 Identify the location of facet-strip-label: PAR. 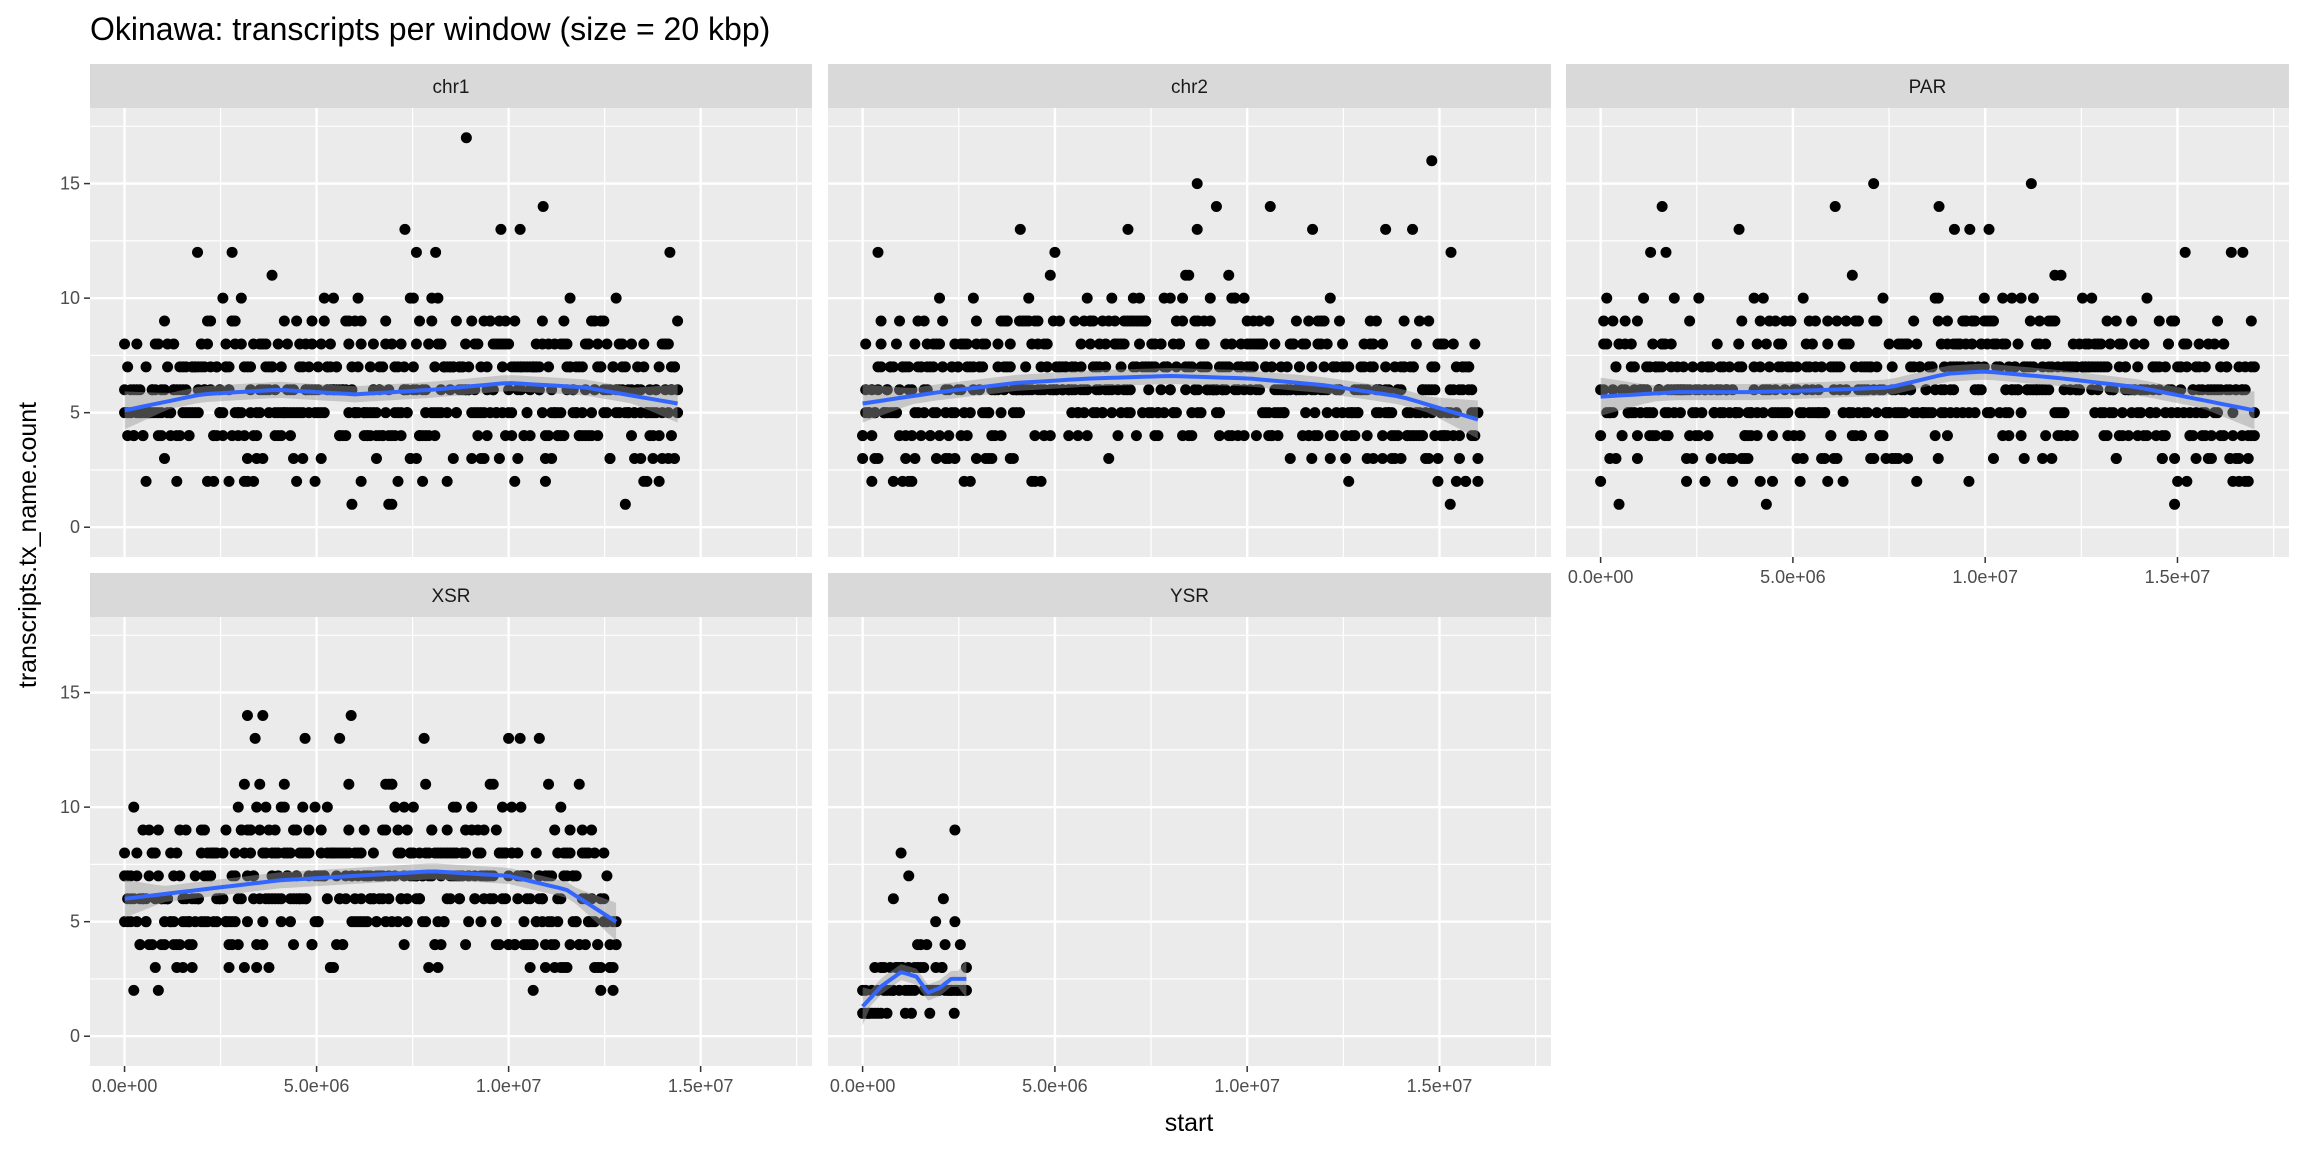
(1928, 87).